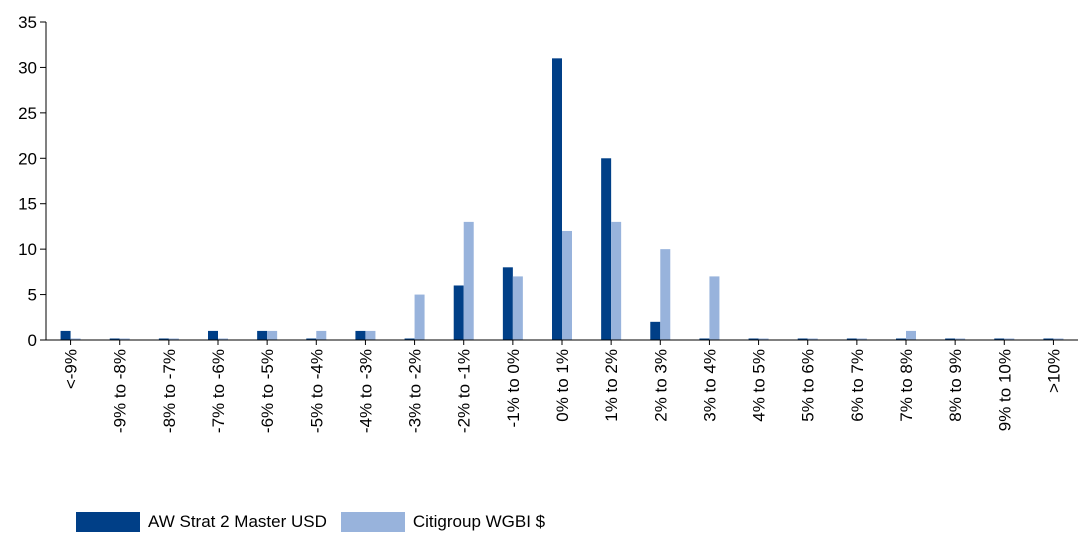 The width and height of the screenshot is (1082, 536). Describe the element at coordinates (169, 391) in the screenshot. I see `x-tick-label: -8% to -7%` at that location.